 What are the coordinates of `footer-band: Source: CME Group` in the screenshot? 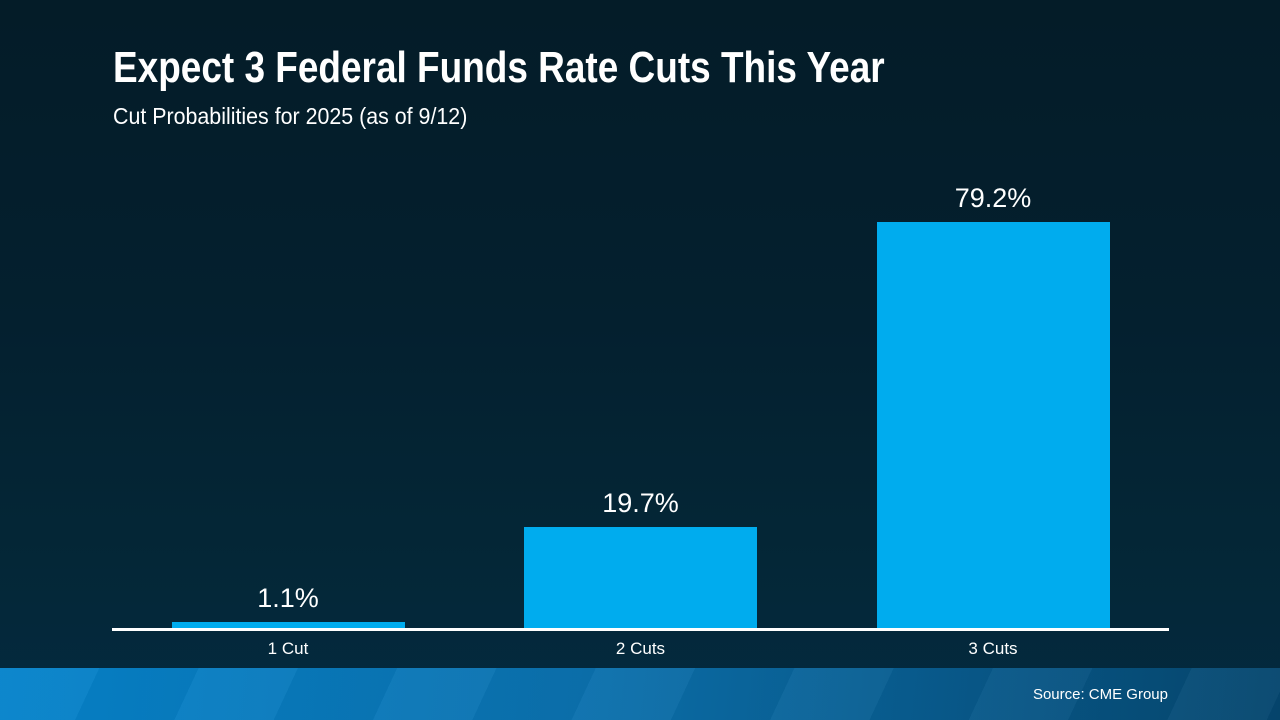 It's located at (640, 694).